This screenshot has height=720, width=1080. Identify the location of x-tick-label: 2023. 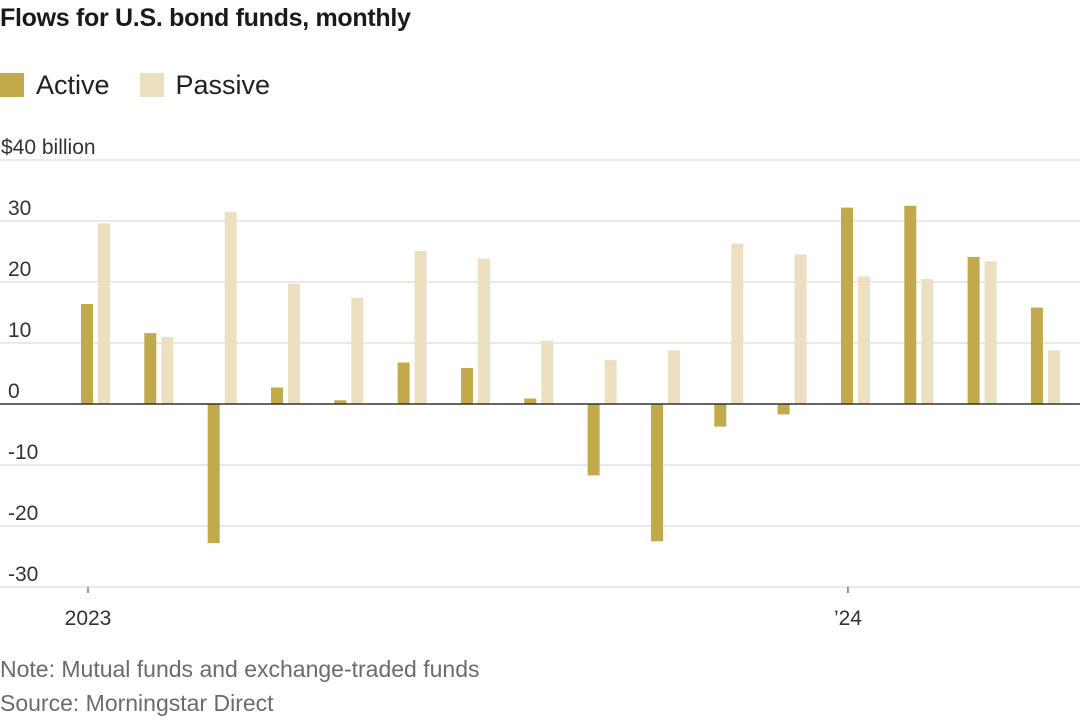
(88, 618).